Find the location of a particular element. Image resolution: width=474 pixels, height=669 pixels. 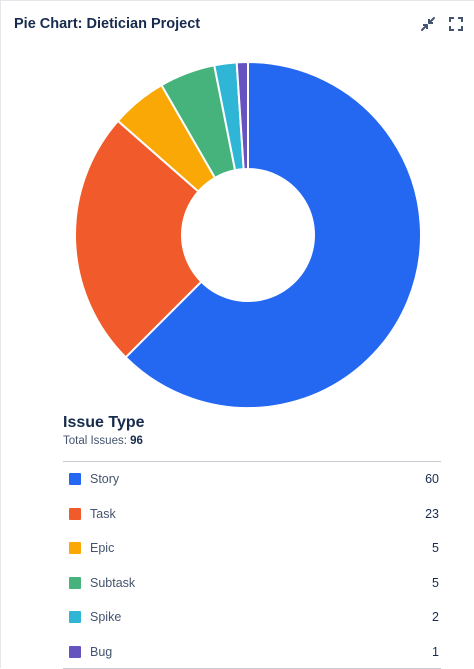

fullscreen-button is located at coordinates (456, 24).